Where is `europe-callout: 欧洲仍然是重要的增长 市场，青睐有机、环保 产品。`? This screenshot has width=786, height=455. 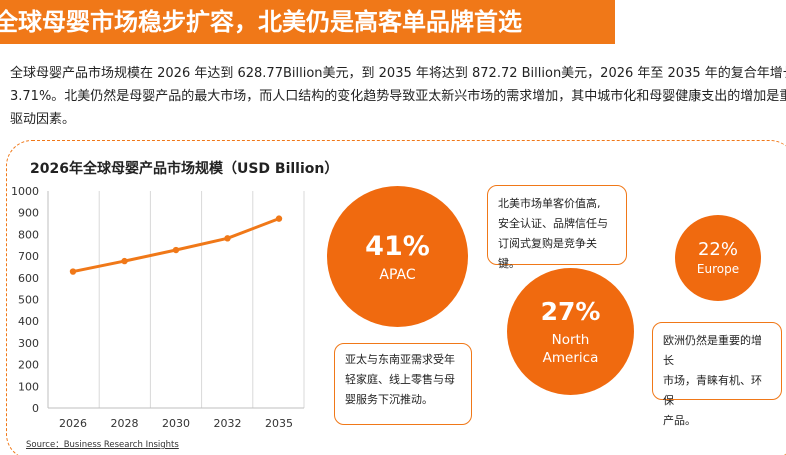 europe-callout: 欧洲仍然是重要的增长 市场，青睐有机、环保 产品。 is located at coordinates (717, 374).